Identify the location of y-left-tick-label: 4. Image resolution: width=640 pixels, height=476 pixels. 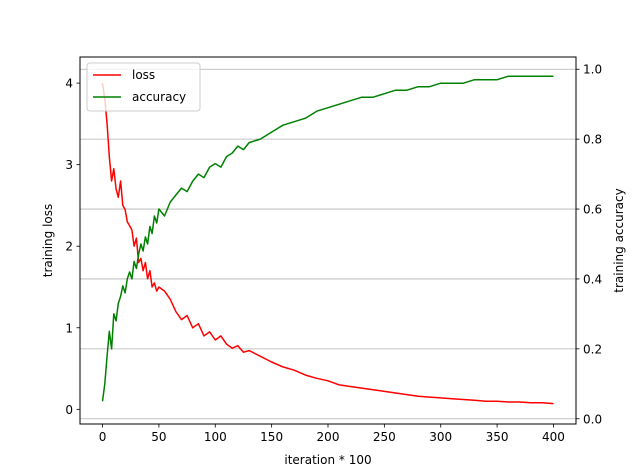
(69, 84).